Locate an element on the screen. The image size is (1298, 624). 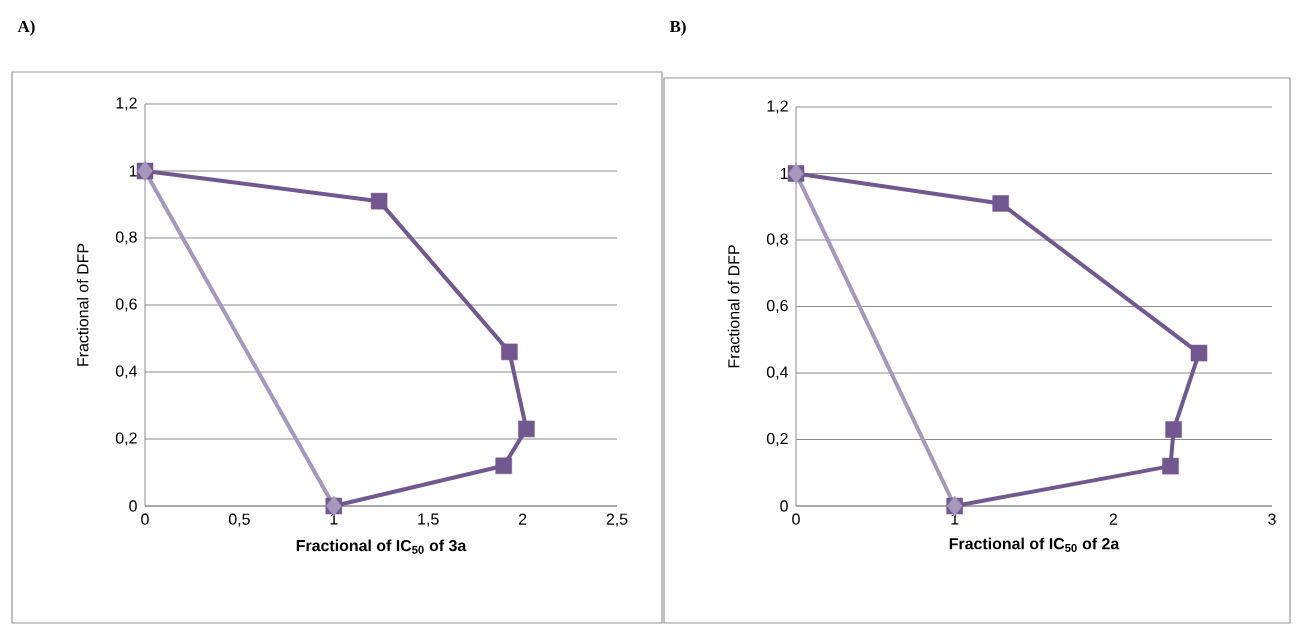
x-tick-label: 1,5 is located at coordinates (428, 520).